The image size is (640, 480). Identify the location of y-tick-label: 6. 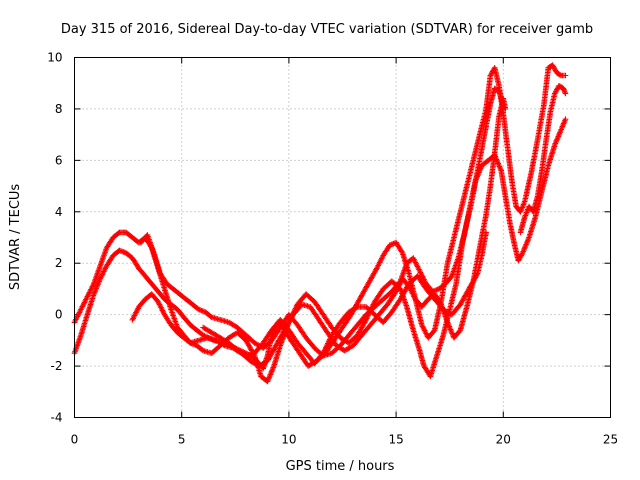
(59, 160).